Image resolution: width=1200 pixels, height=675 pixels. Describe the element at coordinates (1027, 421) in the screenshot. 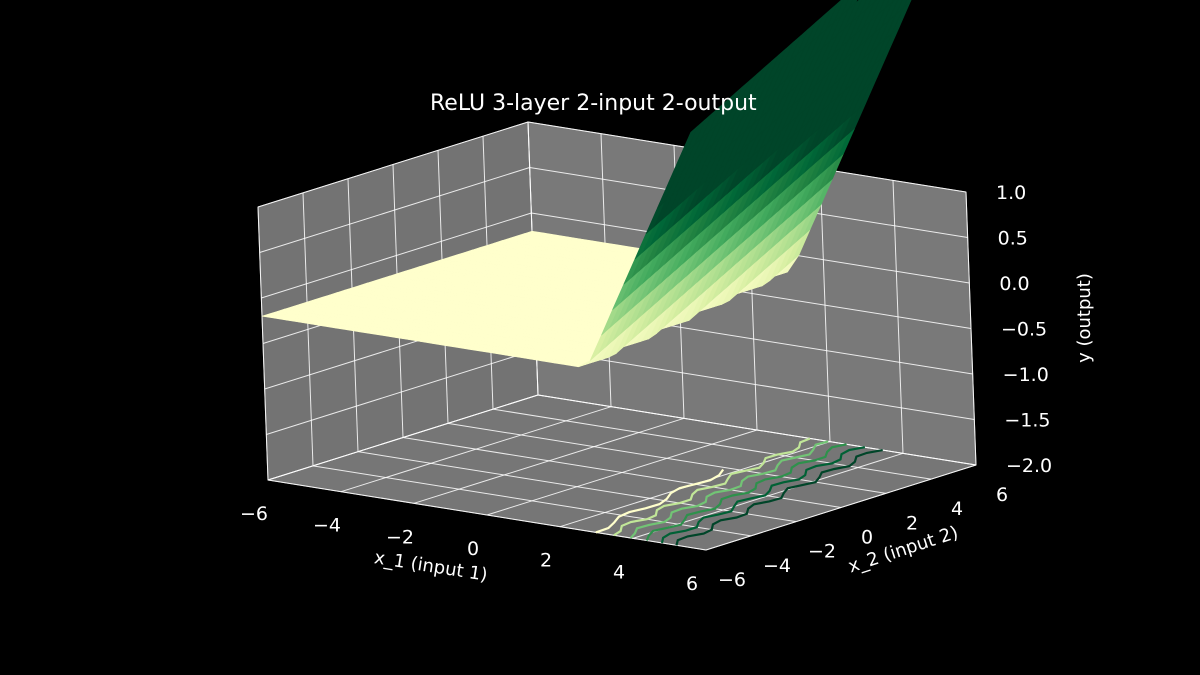

I see `z-tick-label: −1.5` at that location.